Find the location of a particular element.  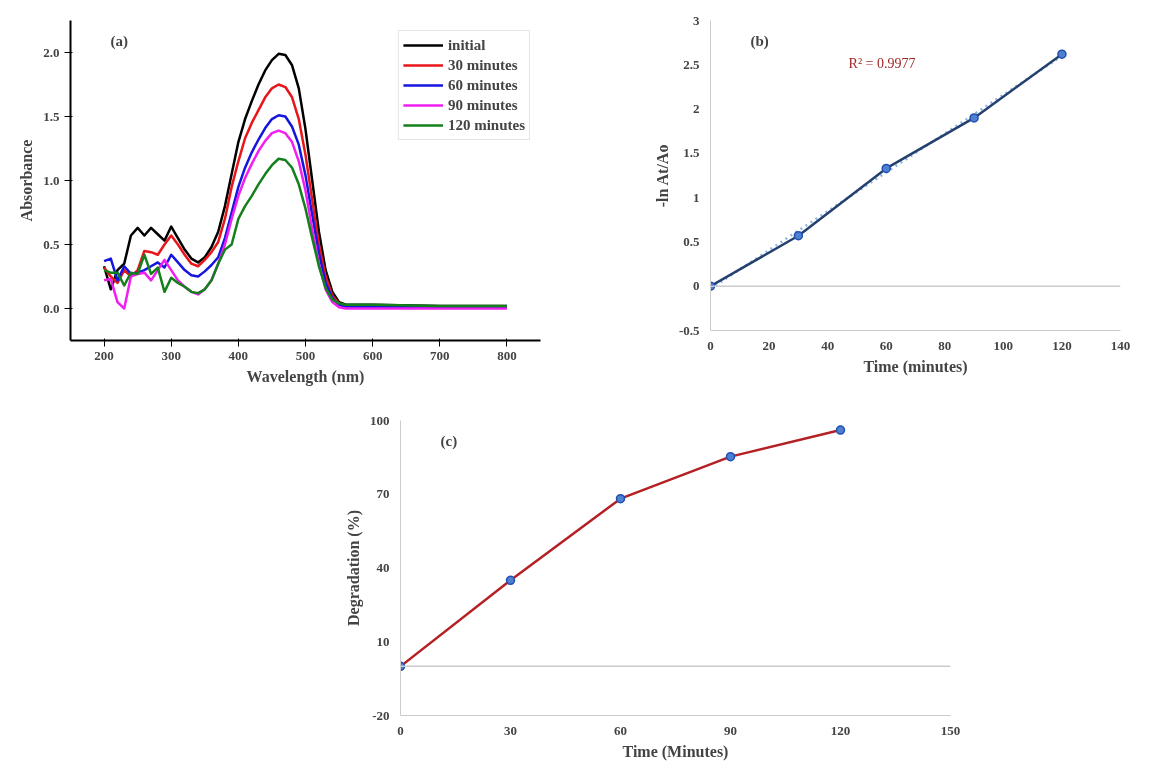

y-tick-label: 2.5 is located at coordinates (691, 64).